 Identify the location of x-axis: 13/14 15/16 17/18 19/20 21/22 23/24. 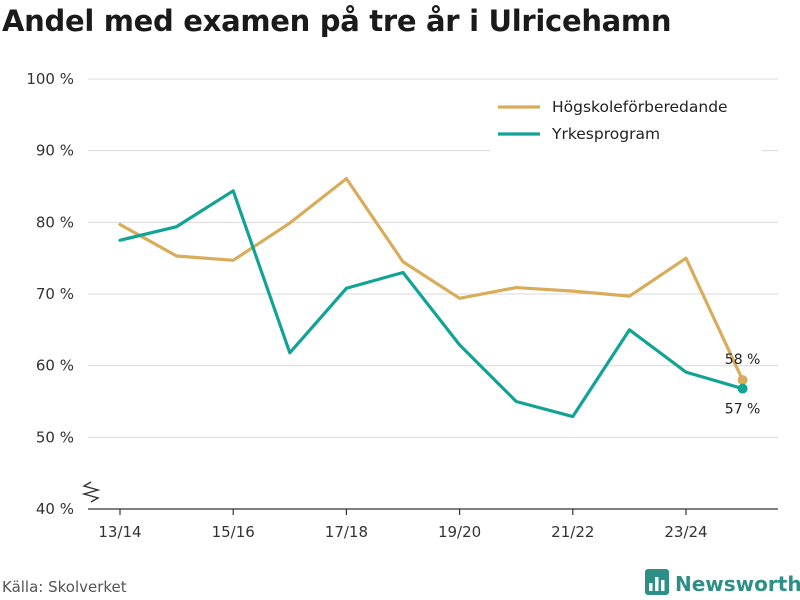
(433, 524).